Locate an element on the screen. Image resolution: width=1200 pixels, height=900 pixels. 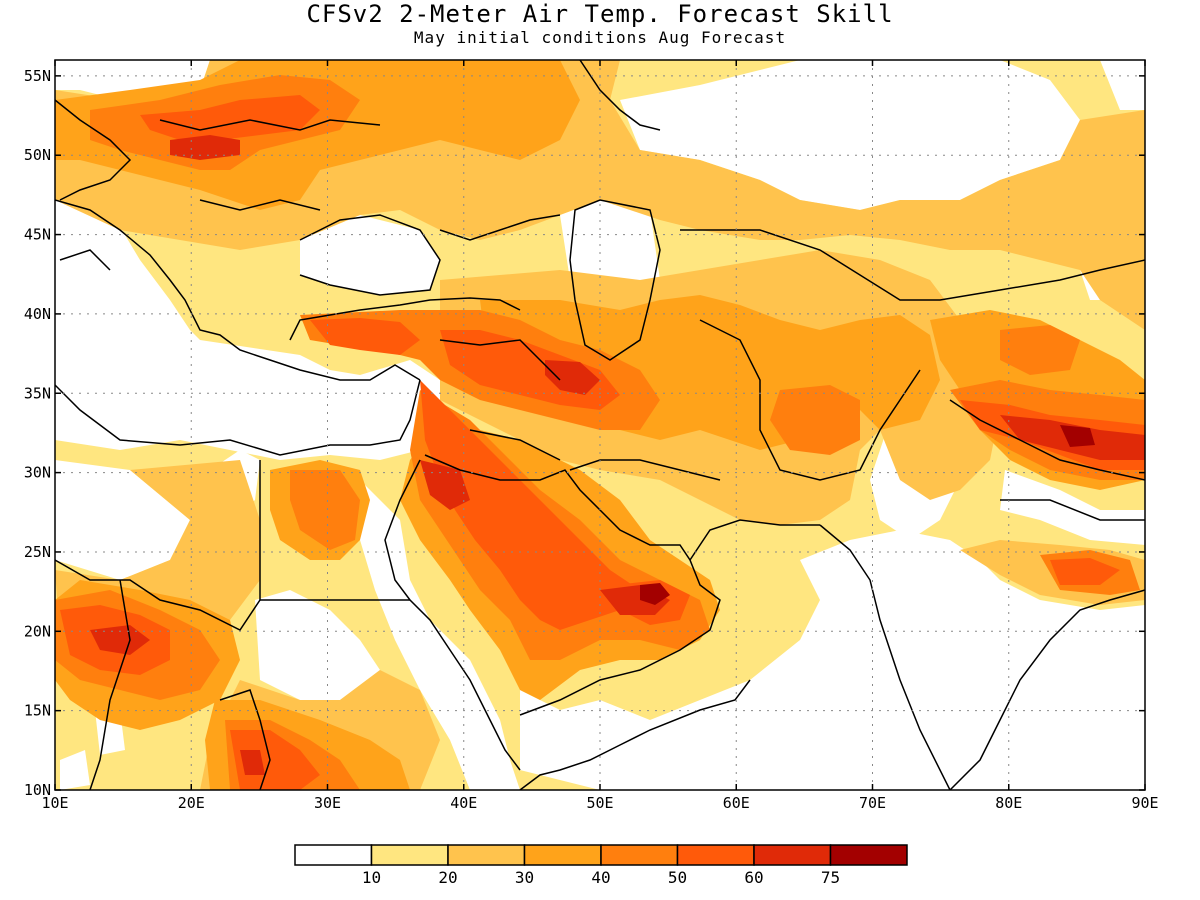
y-tick-label: 15N is located at coordinates (37, 711).